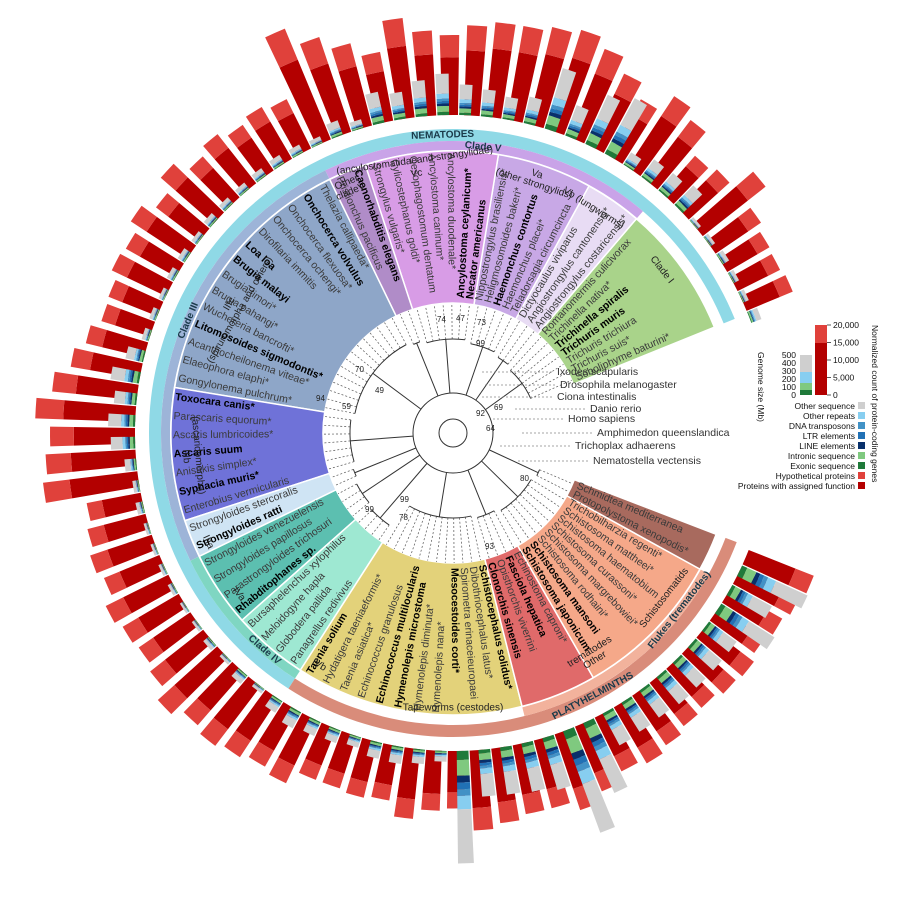 The height and width of the screenshot is (900, 905). Describe the element at coordinates (821, 456) in the screenshot. I see `legend-item-label: Intronic sequence` at that location.